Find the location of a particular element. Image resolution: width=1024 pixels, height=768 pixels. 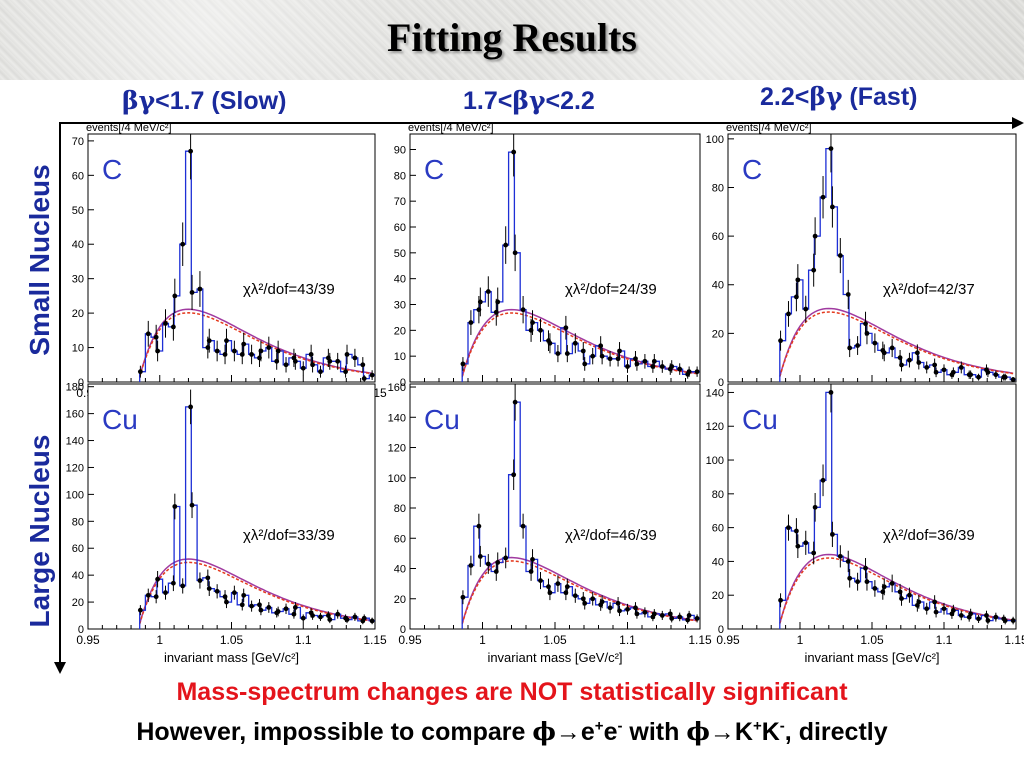

nucleus-axis-arrow-icon is located at coordinates (60, 668).